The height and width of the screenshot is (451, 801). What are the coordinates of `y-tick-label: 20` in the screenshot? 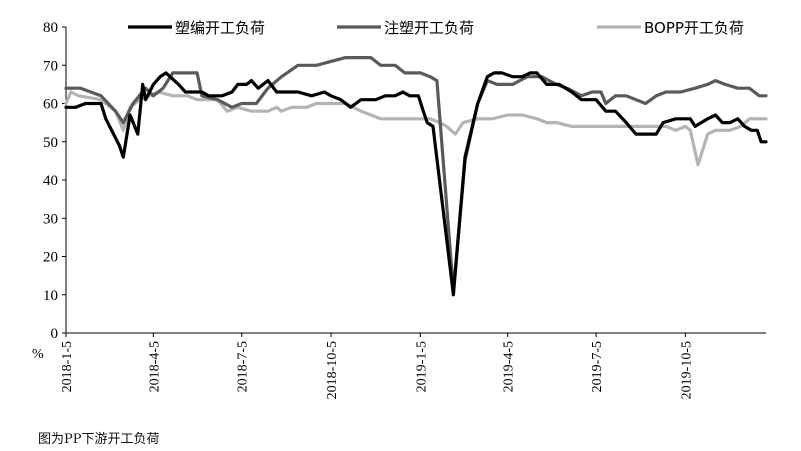 It's located at (50, 258).